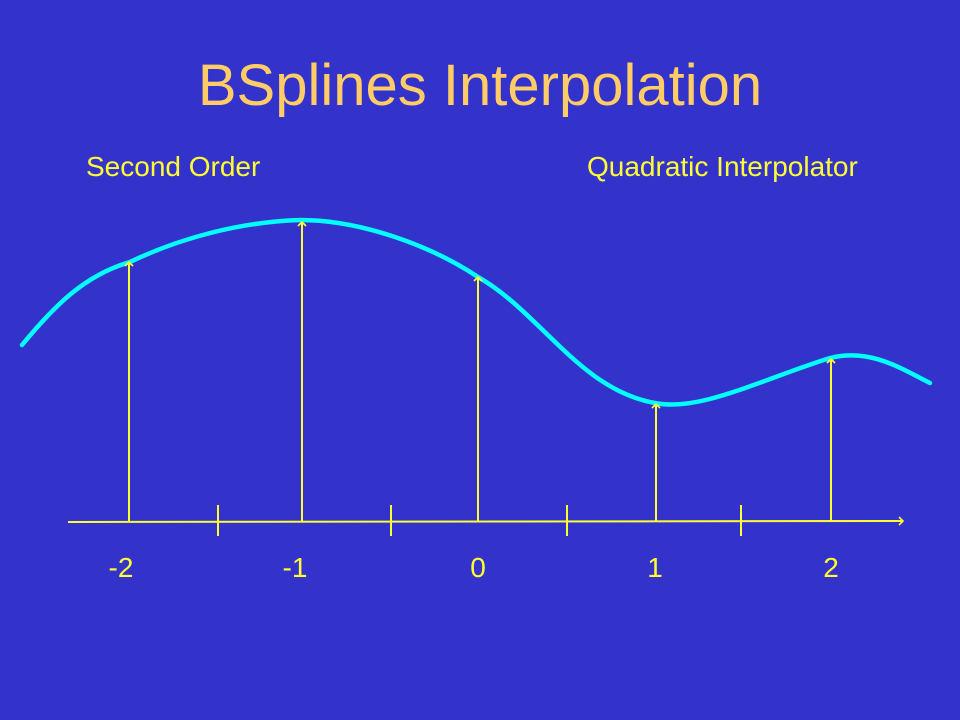 Image resolution: width=960 pixels, height=720 pixels. What do you see at coordinates (486, 521) in the screenshot?
I see `x-axis` at bounding box center [486, 521].